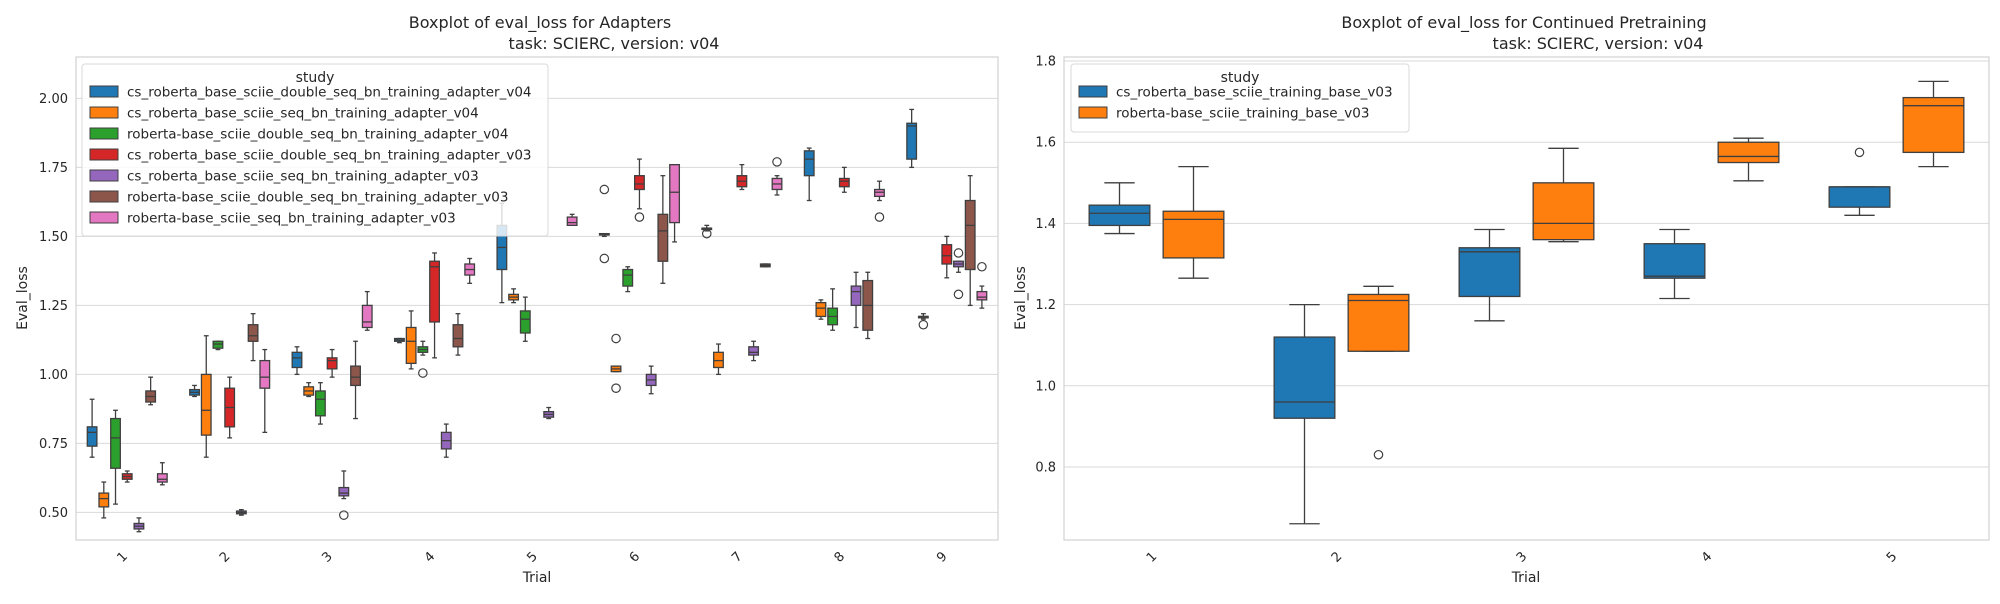 This screenshot has width=2000, height=604. I want to click on pretraining-y-axis-label: Eval_loss, so click(1021, 298).